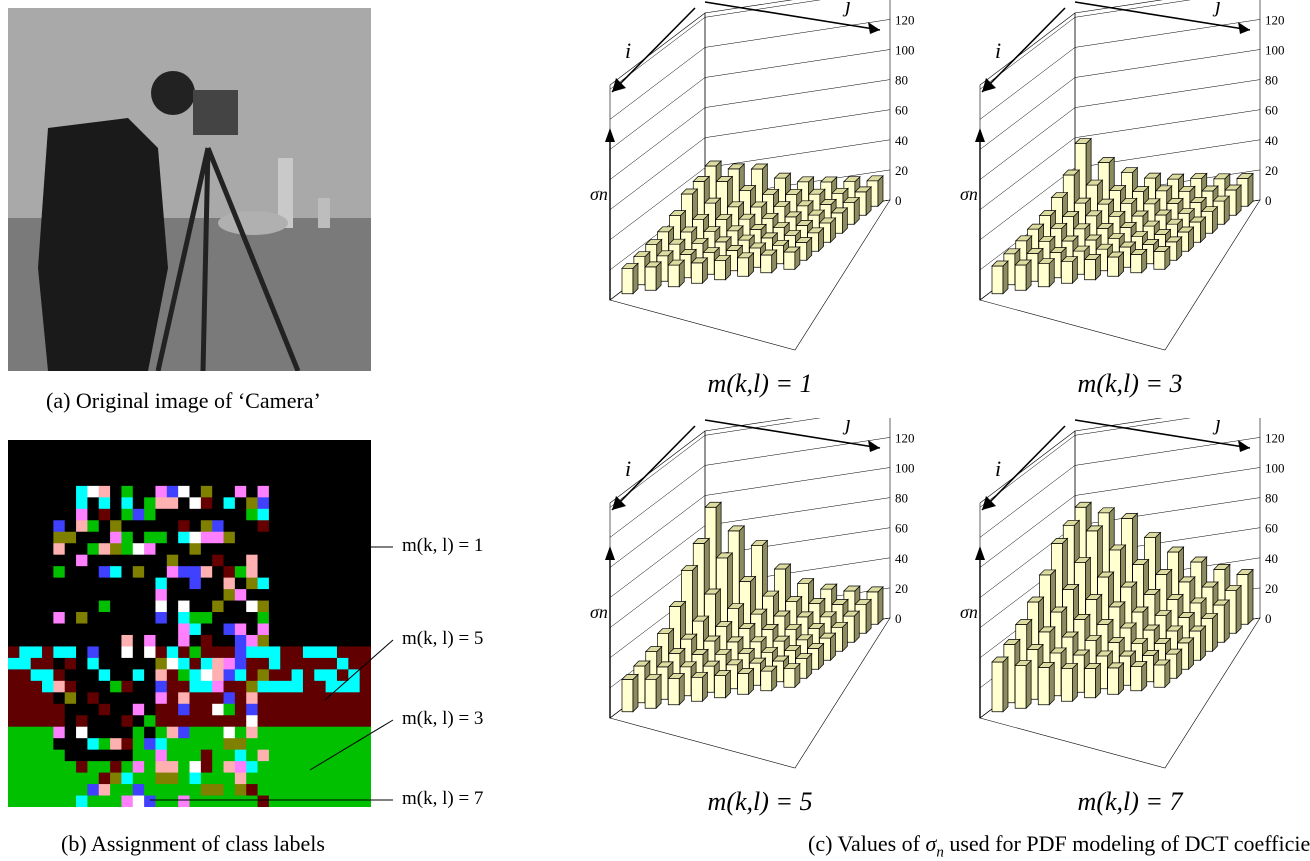 This screenshot has height=861, width=1310. What do you see at coordinates (1271, 558) in the screenshot?
I see `tick-label: 40` at bounding box center [1271, 558].